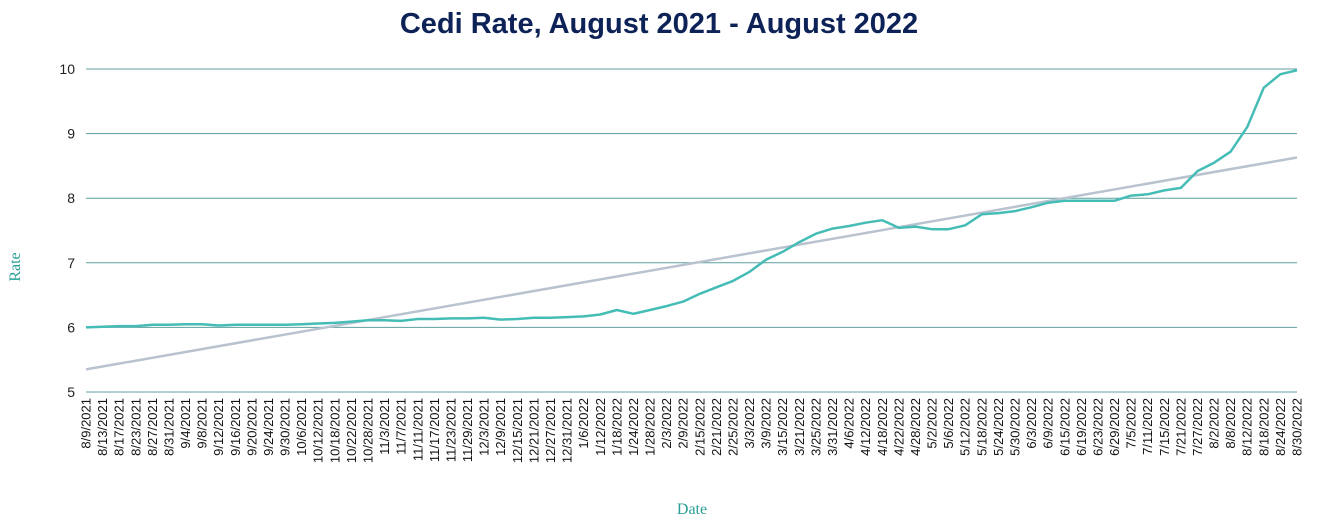 Image resolution: width=1318 pixels, height=526 pixels. Describe the element at coordinates (1297, 427) in the screenshot. I see `x-tick-label: 8/30/2022` at that location.